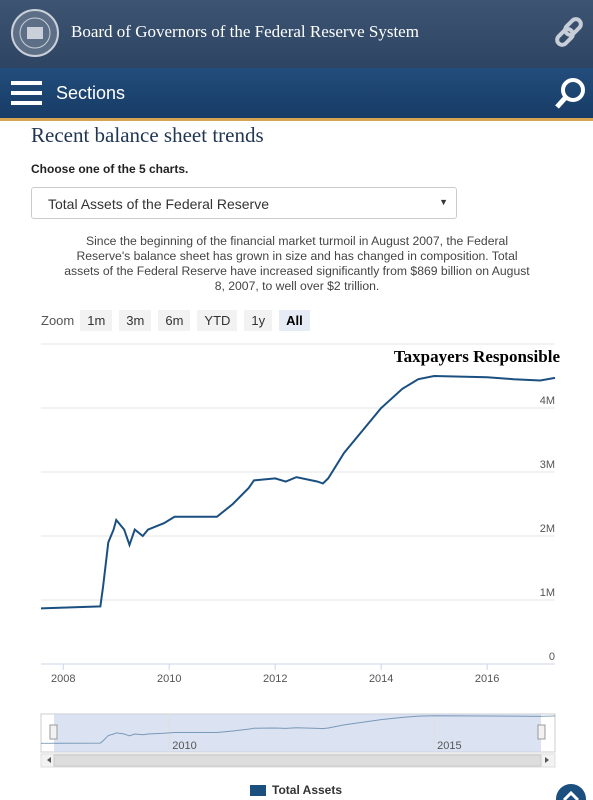  What do you see at coordinates (297, 760) in the screenshot?
I see `scrollbar-thumb` at bounding box center [297, 760].